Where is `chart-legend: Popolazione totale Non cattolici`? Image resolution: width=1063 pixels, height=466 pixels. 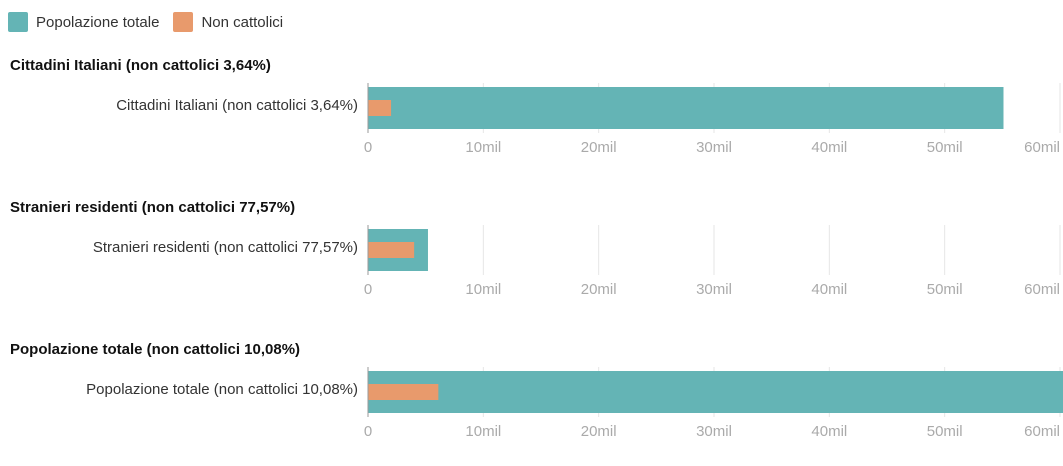 chart-legend: Popolazione totale Non cattolici is located at coordinates (152, 22).